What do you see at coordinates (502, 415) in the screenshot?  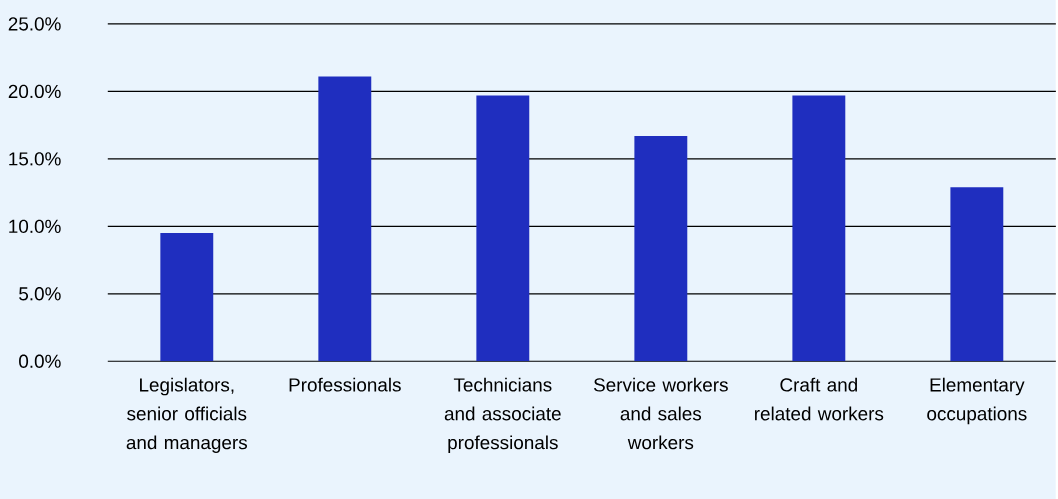 I see `x-tick-label: Technicians and associate professionals` at bounding box center [502, 415].